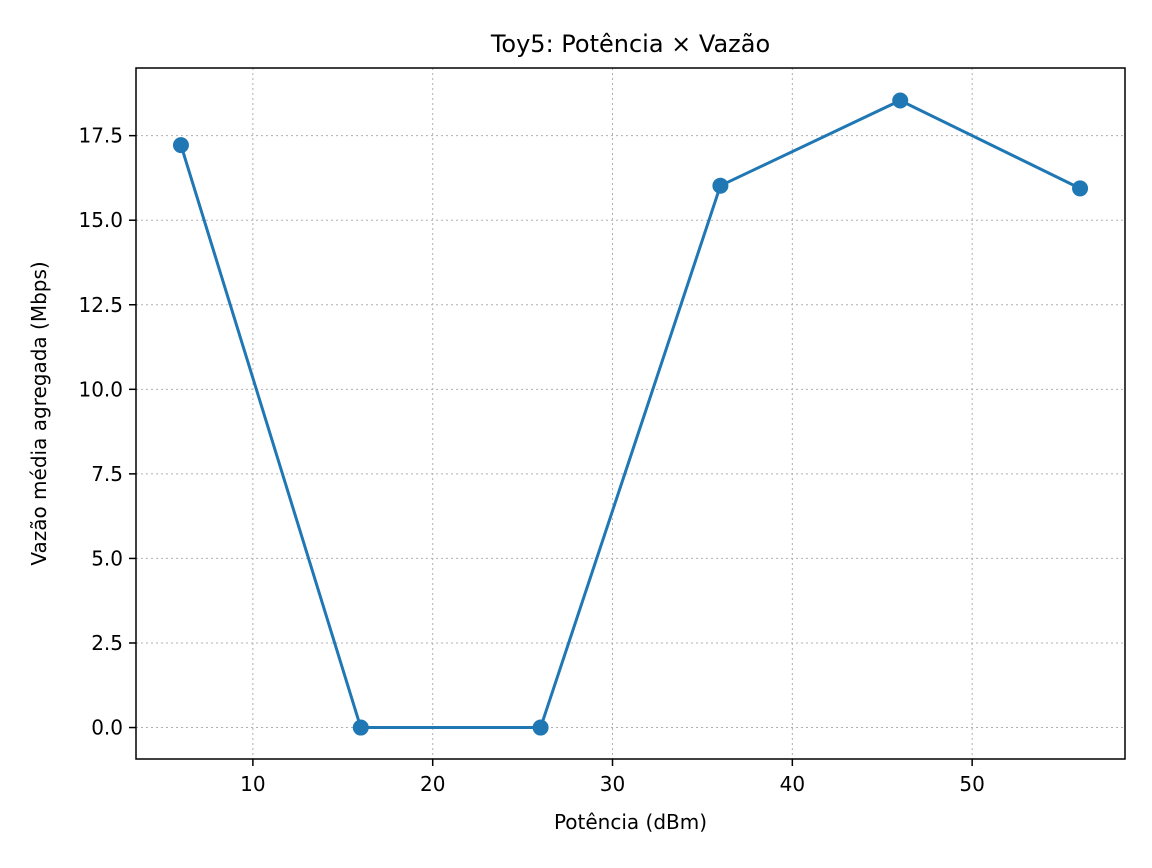 The width and height of the screenshot is (1152, 868). Describe the element at coordinates (100, 220) in the screenshot. I see `y-tick-label: 15.0` at that location.